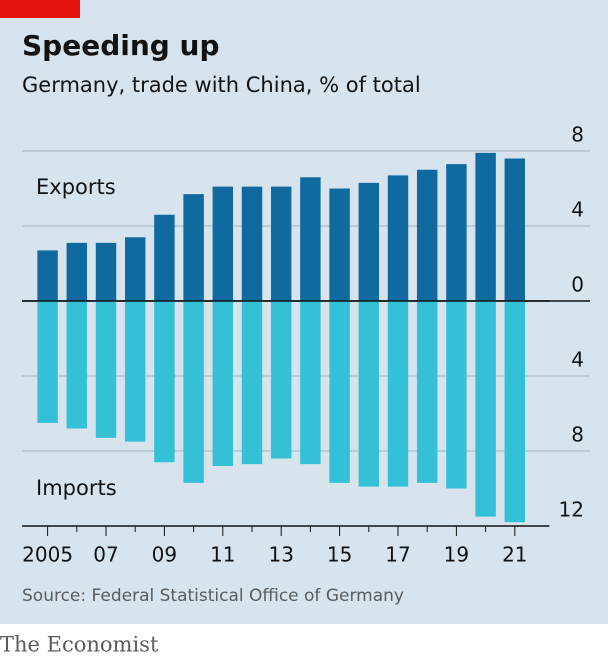 The height and width of the screenshot is (662, 608). What do you see at coordinates (40, 9) in the screenshot?
I see `brand-tag` at bounding box center [40, 9].